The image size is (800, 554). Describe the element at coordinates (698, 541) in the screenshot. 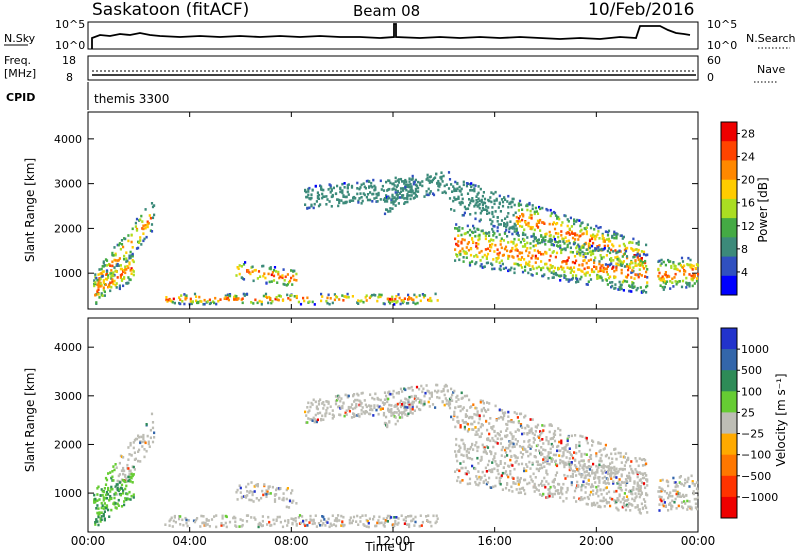

I see `x-tick-label: 00:00` at that location.